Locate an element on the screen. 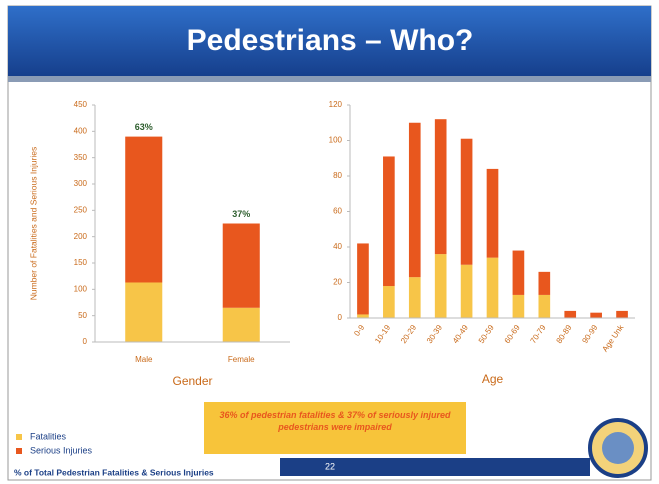 The image size is (659, 484). x-axis-label: Gender is located at coordinates (192, 381).